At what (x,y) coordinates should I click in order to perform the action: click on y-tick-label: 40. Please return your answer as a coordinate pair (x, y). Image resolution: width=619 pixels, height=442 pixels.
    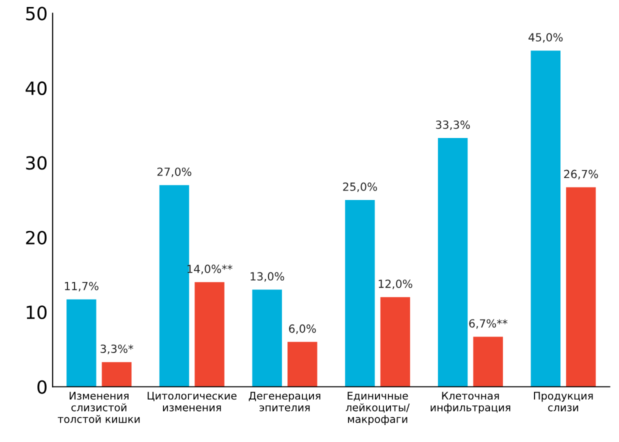
    Looking at the image, I should click on (36, 88).